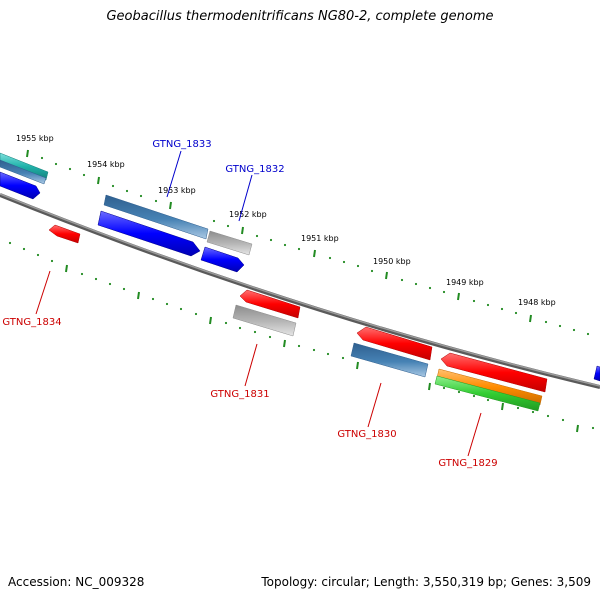 This screenshot has width=600, height=600. What do you see at coordinates (467, 463) in the screenshot?
I see `gene-label-gtng-1829: GTNG_1829` at bounding box center [467, 463].